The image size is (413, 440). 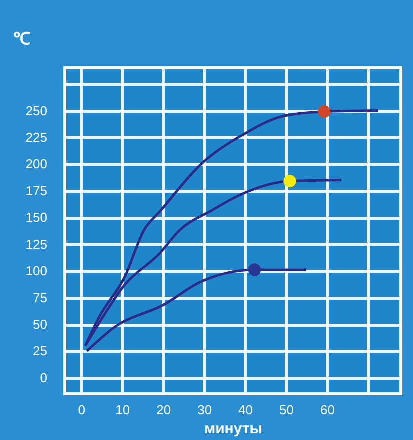 What do you see at coordinates (37, 110) in the screenshot?
I see `y-tick-label: 250` at bounding box center [37, 110].